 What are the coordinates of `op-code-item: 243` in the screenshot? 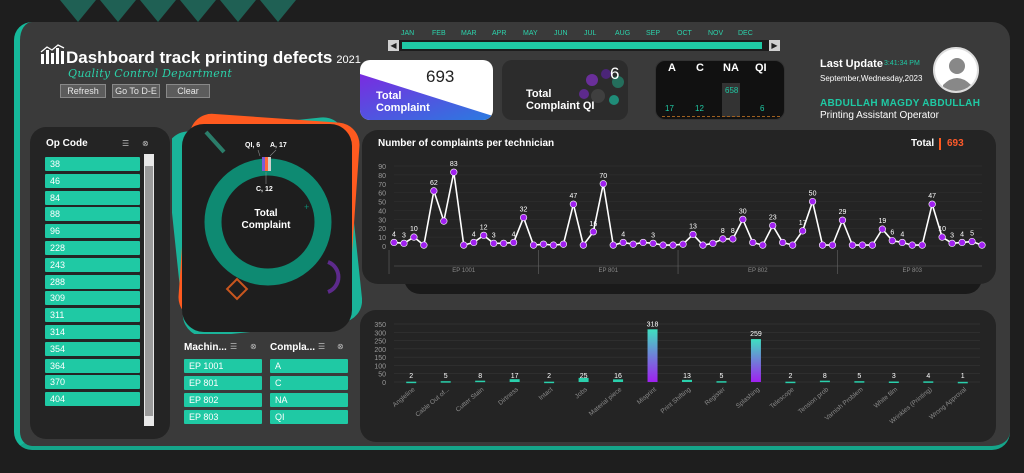 It's located at (92, 264).